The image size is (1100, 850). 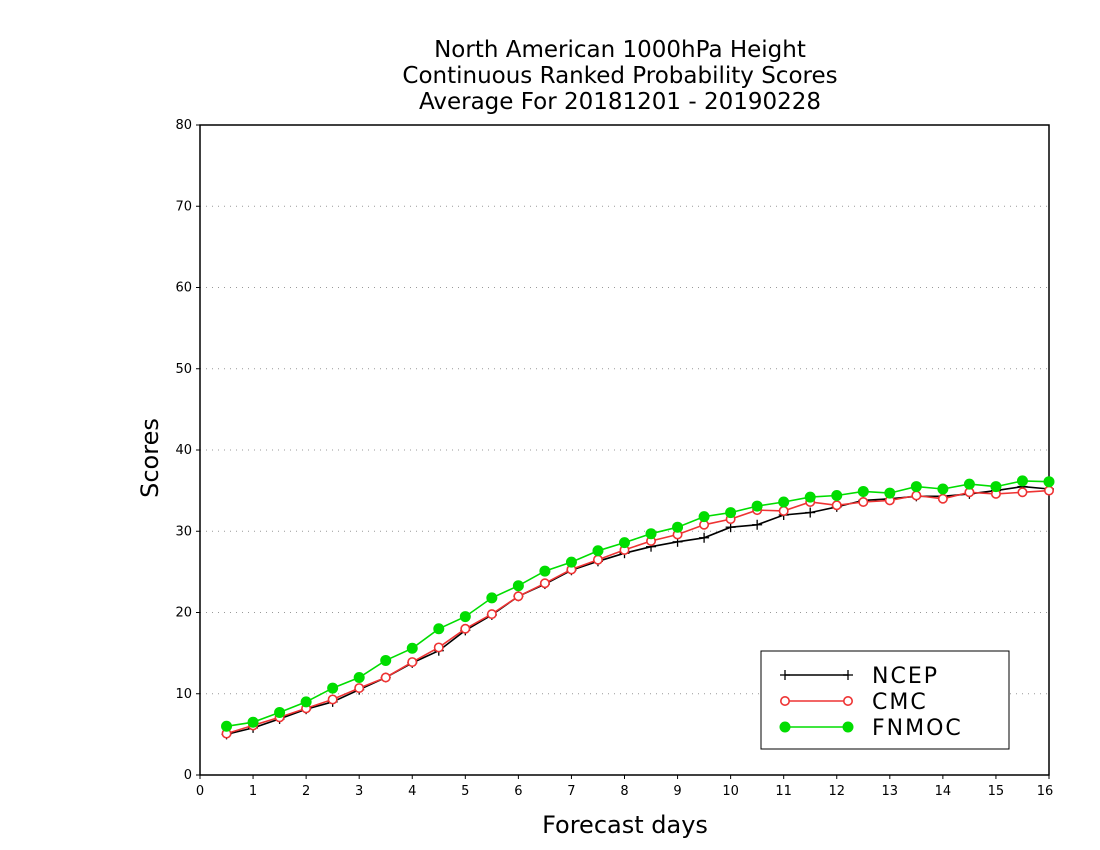 I want to click on y-axis-label: Scores, so click(x=150, y=458).